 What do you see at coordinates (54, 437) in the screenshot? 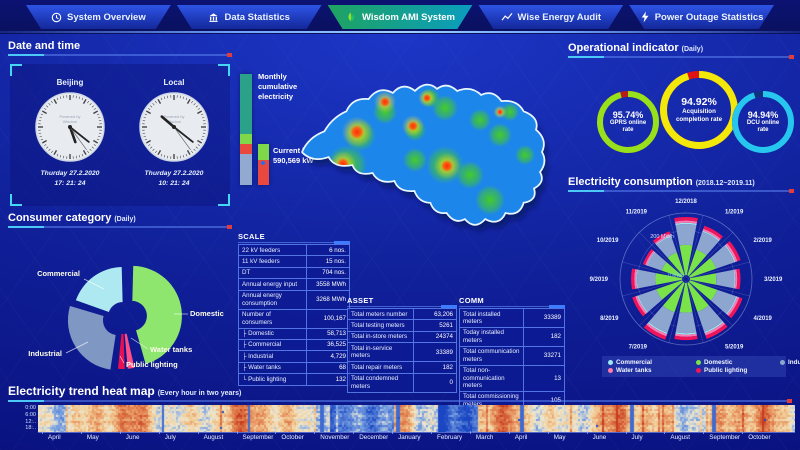
I see `heatmap-month-label: April` at bounding box center [54, 437].